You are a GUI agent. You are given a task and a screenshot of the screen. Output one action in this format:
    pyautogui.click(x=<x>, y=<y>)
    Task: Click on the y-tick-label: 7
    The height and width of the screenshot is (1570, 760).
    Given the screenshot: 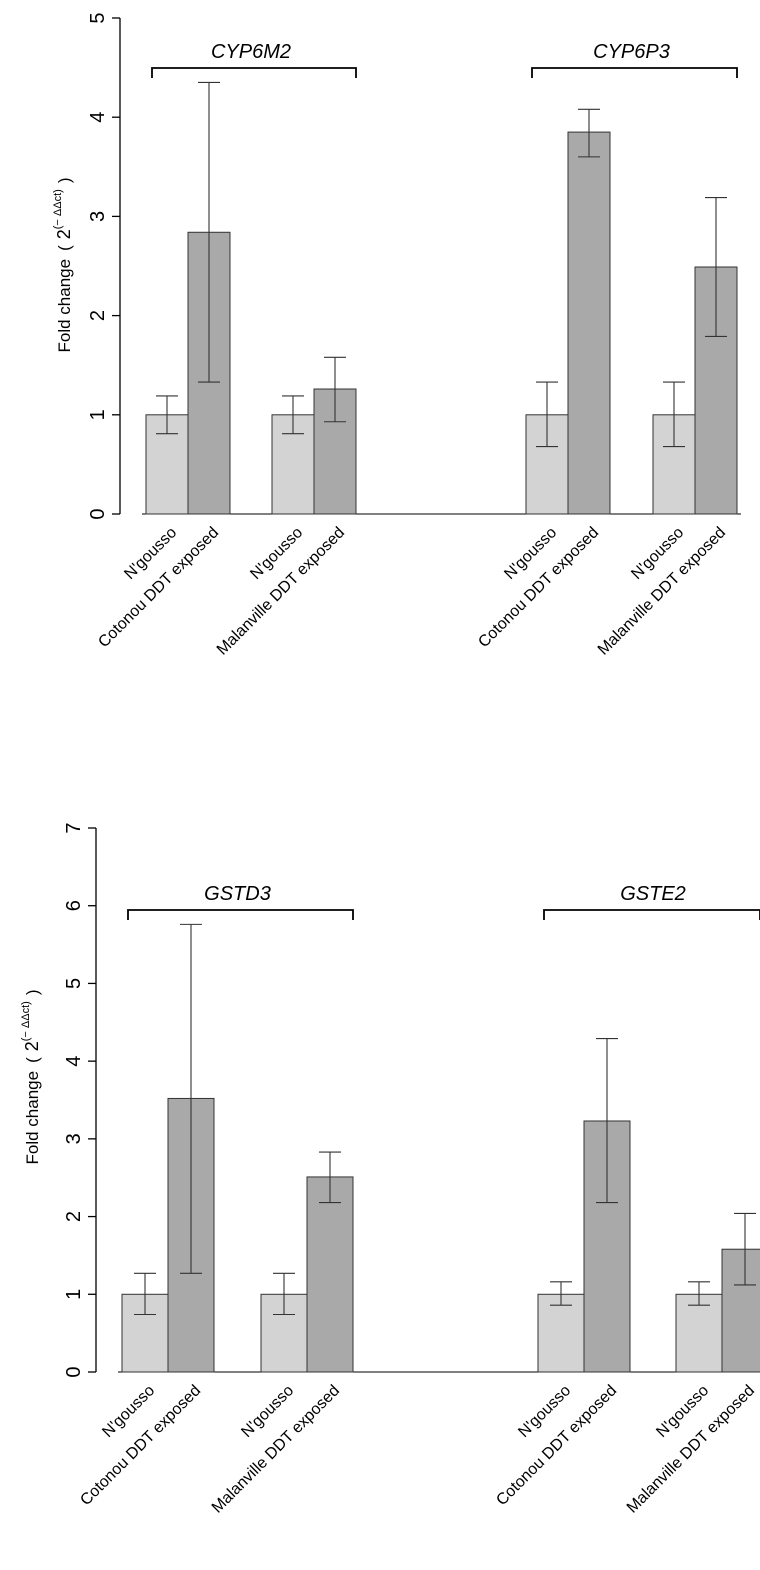 What is the action you would take?
    pyautogui.click(x=74, y=827)
    